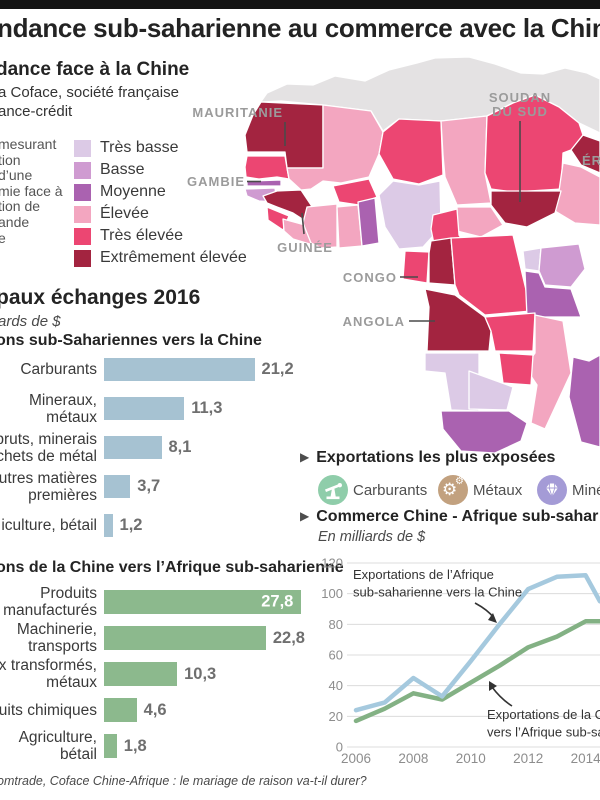 The height and width of the screenshot is (800, 600). I want to click on gear-glyph-small: ⚙, so click(459, 481).